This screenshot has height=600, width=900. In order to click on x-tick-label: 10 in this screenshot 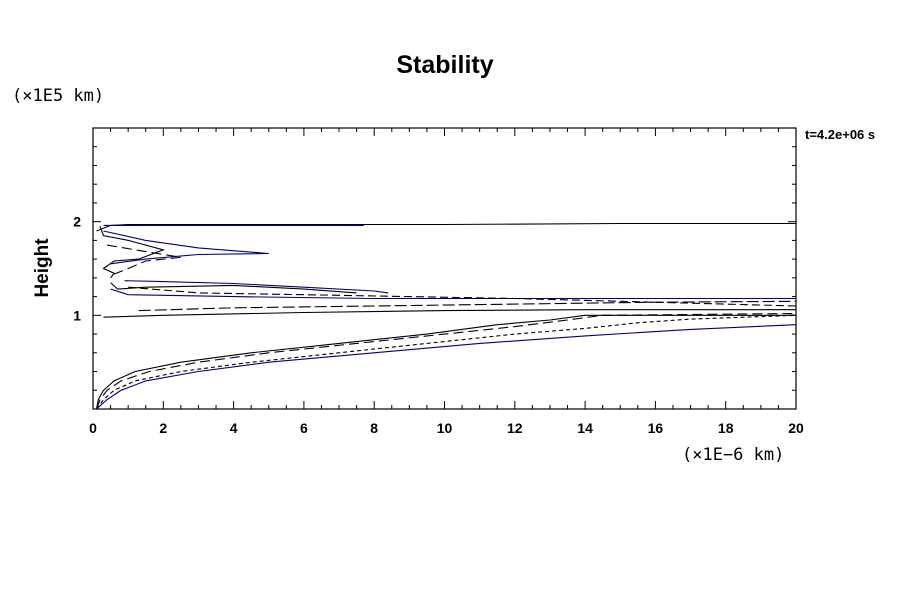, I will do `click(445, 428)`.